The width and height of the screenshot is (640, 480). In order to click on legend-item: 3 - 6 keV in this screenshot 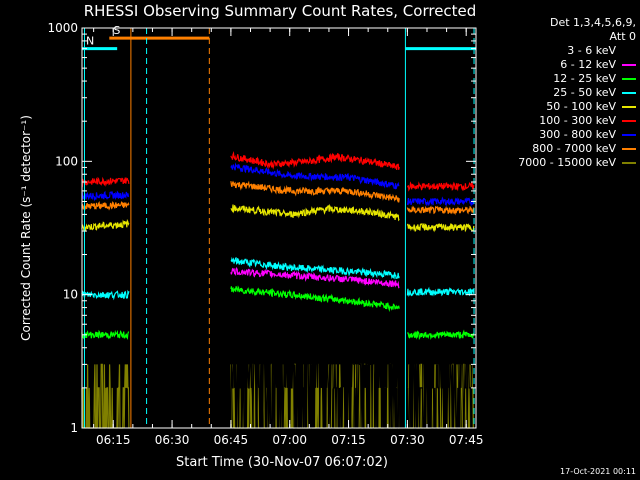, I will do `click(558, 51)`.